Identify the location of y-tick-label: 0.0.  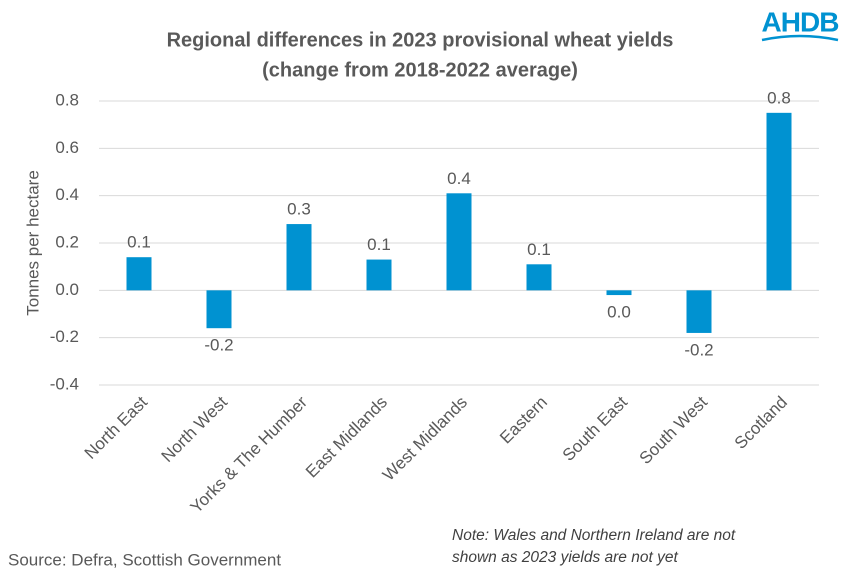
(67, 289).